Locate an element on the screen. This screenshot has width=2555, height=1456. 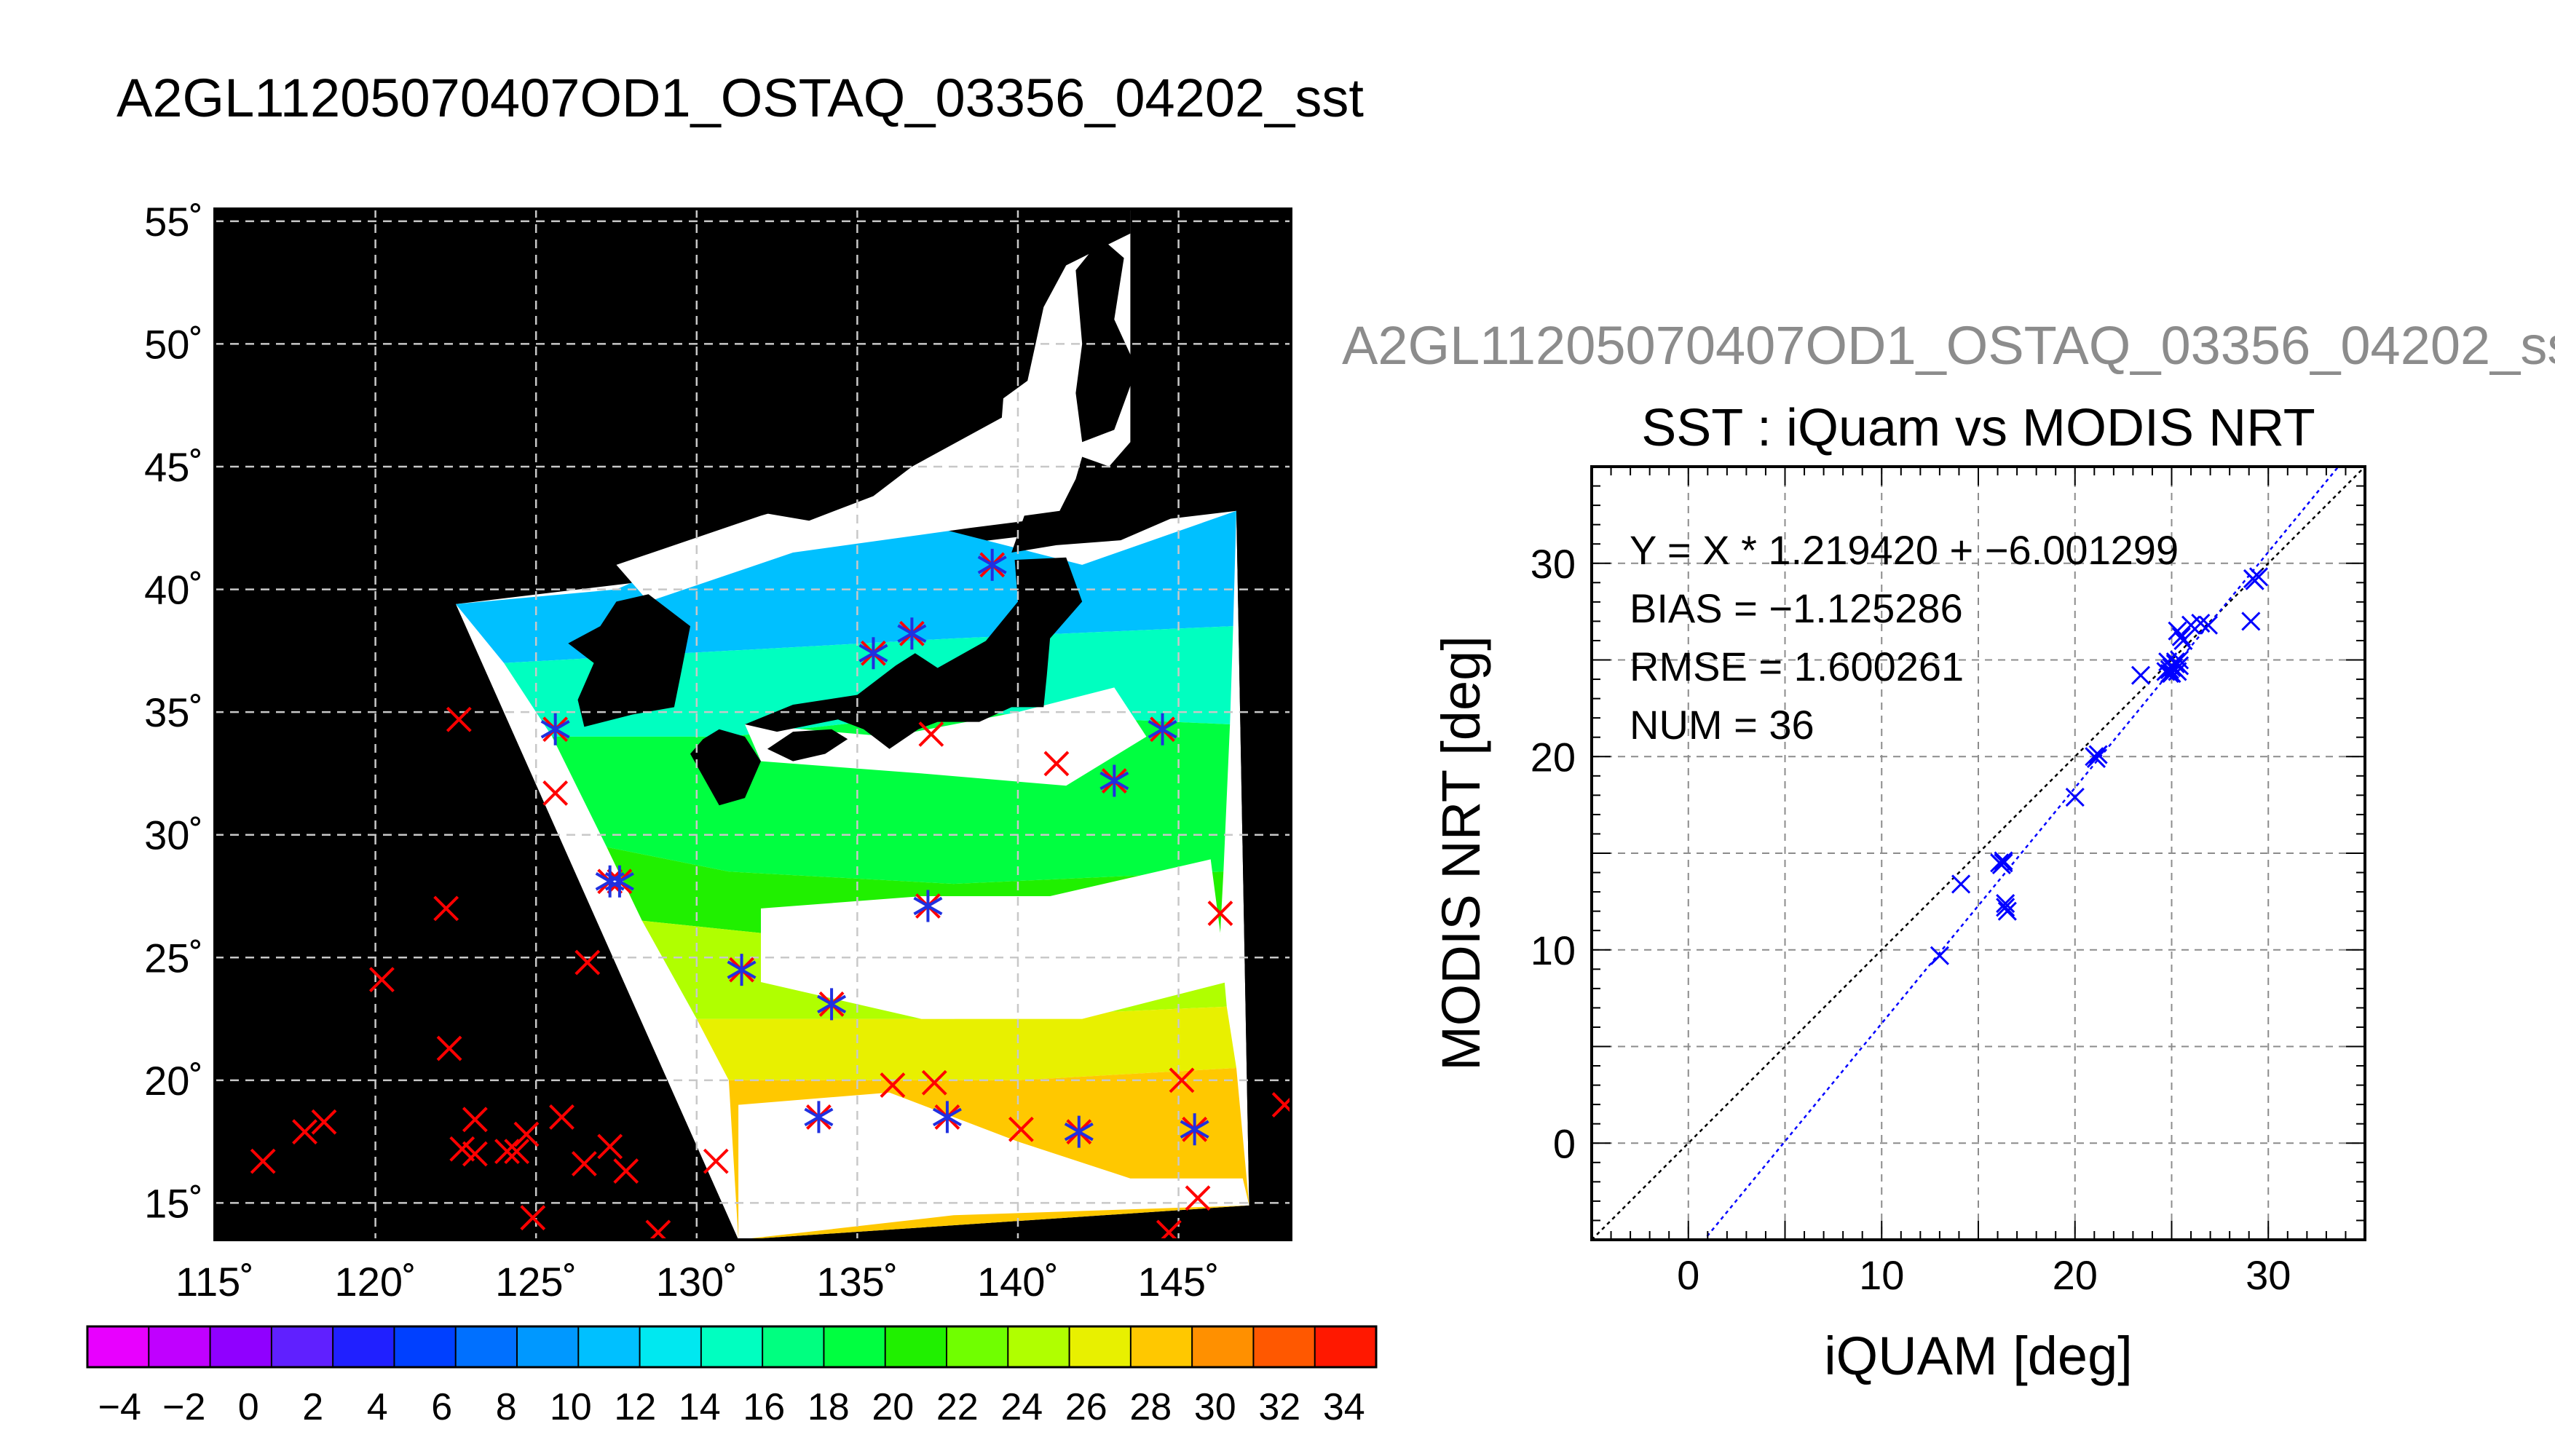
scatter-title: SST : iQuam vs MODIS NRT is located at coordinates (1978, 428).